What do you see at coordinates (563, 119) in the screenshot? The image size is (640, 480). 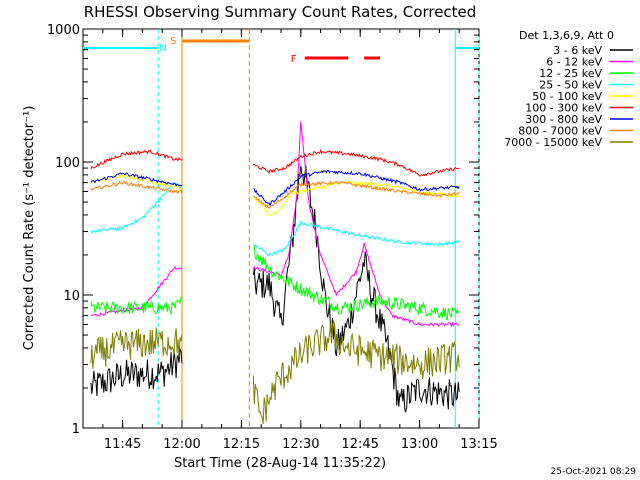 I see `legend-label: 300 - 800 keV` at bounding box center [563, 119].